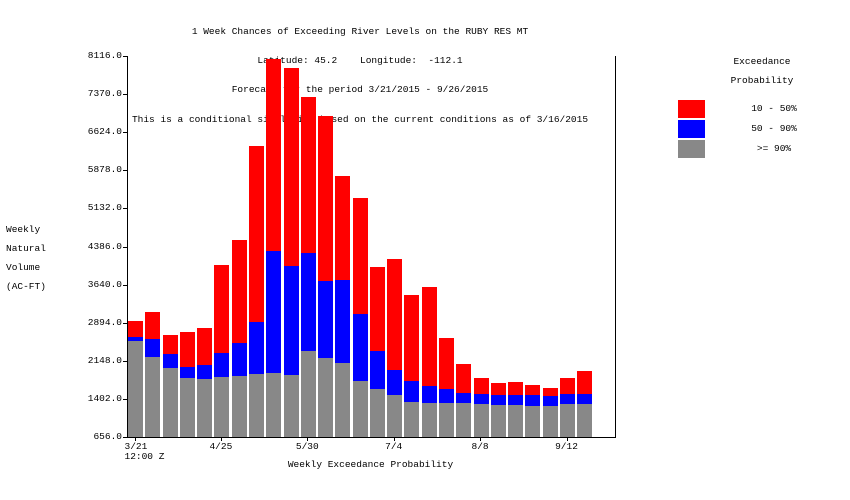 The height and width of the screenshot is (500, 850). I want to click on y-tick-label: 7370.0, so click(104, 94).